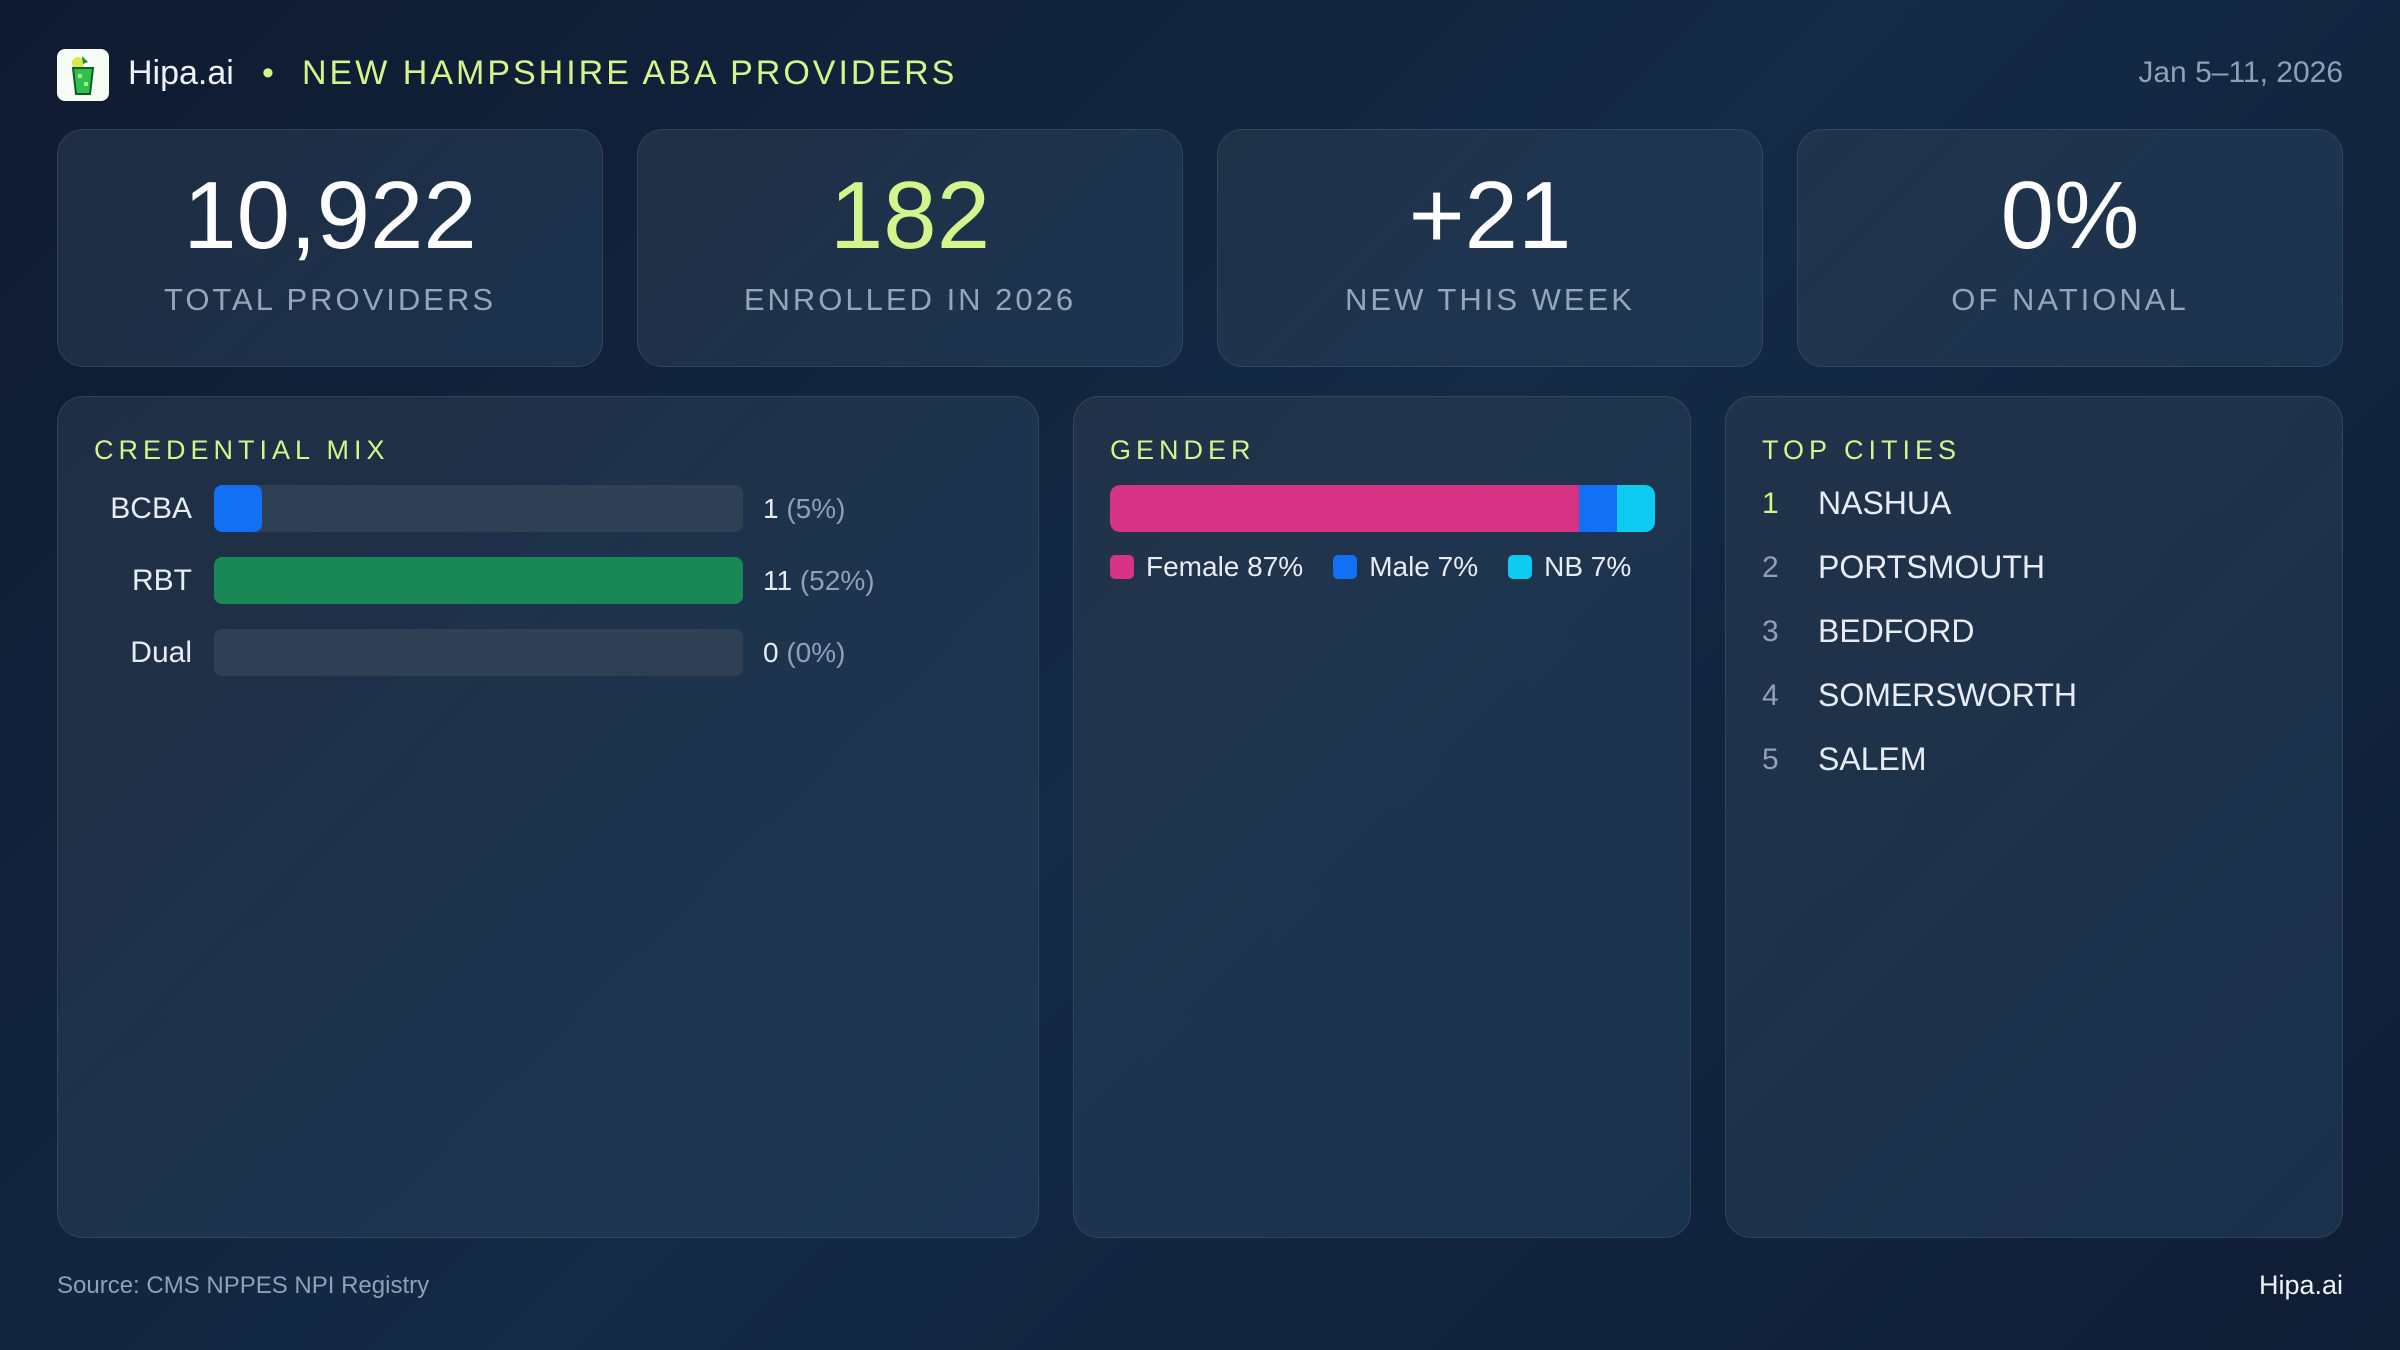 Image resolution: width=2400 pixels, height=1350 pixels. I want to click on panel-title: GENDER, so click(1183, 450).